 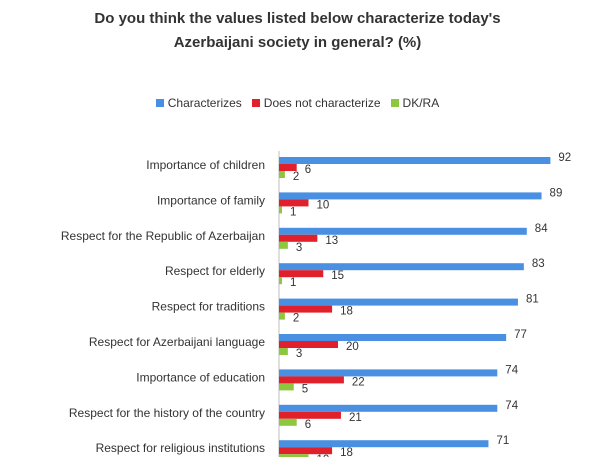 What do you see at coordinates (211, 200) in the screenshot?
I see `category-label: Importance of family` at bounding box center [211, 200].